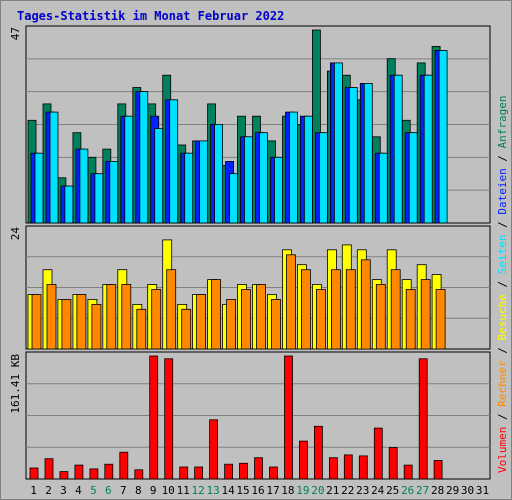 This screenshot has width=512, height=500. I want to click on day-label-16: 16, so click(257, 490).